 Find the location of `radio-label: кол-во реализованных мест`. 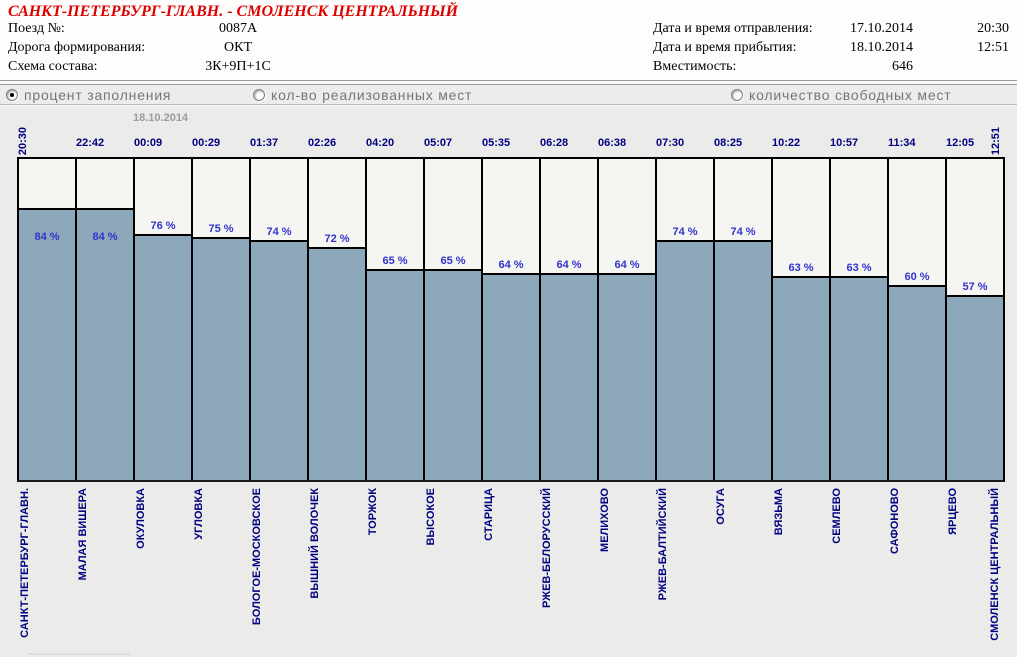

radio-label: кол-во реализованных мест is located at coordinates (372, 95).